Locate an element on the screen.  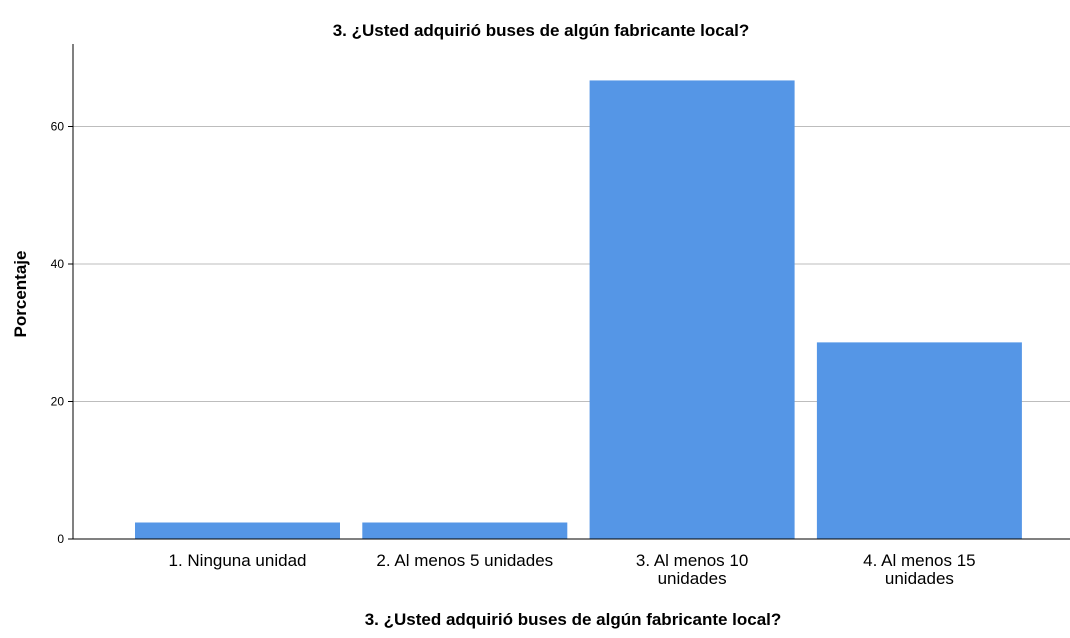
y-tick-label: 0 is located at coordinates (60, 539).